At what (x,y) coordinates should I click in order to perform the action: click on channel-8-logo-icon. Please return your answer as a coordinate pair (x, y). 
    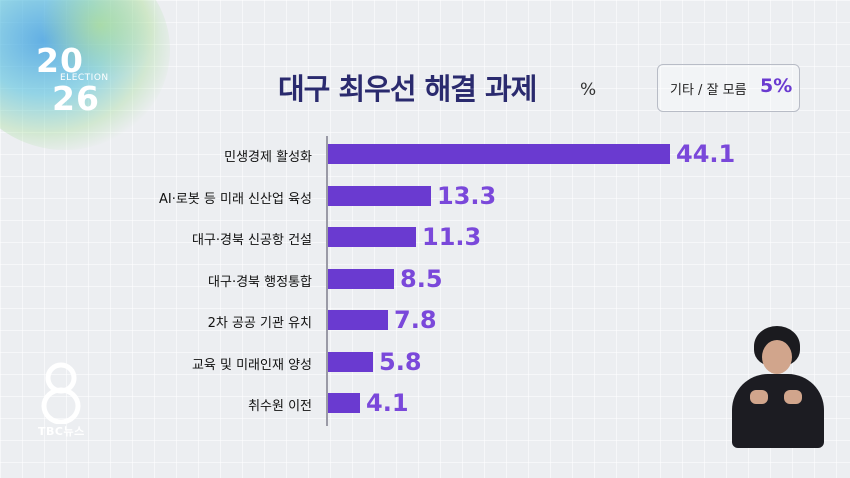
    Looking at the image, I should click on (61, 393).